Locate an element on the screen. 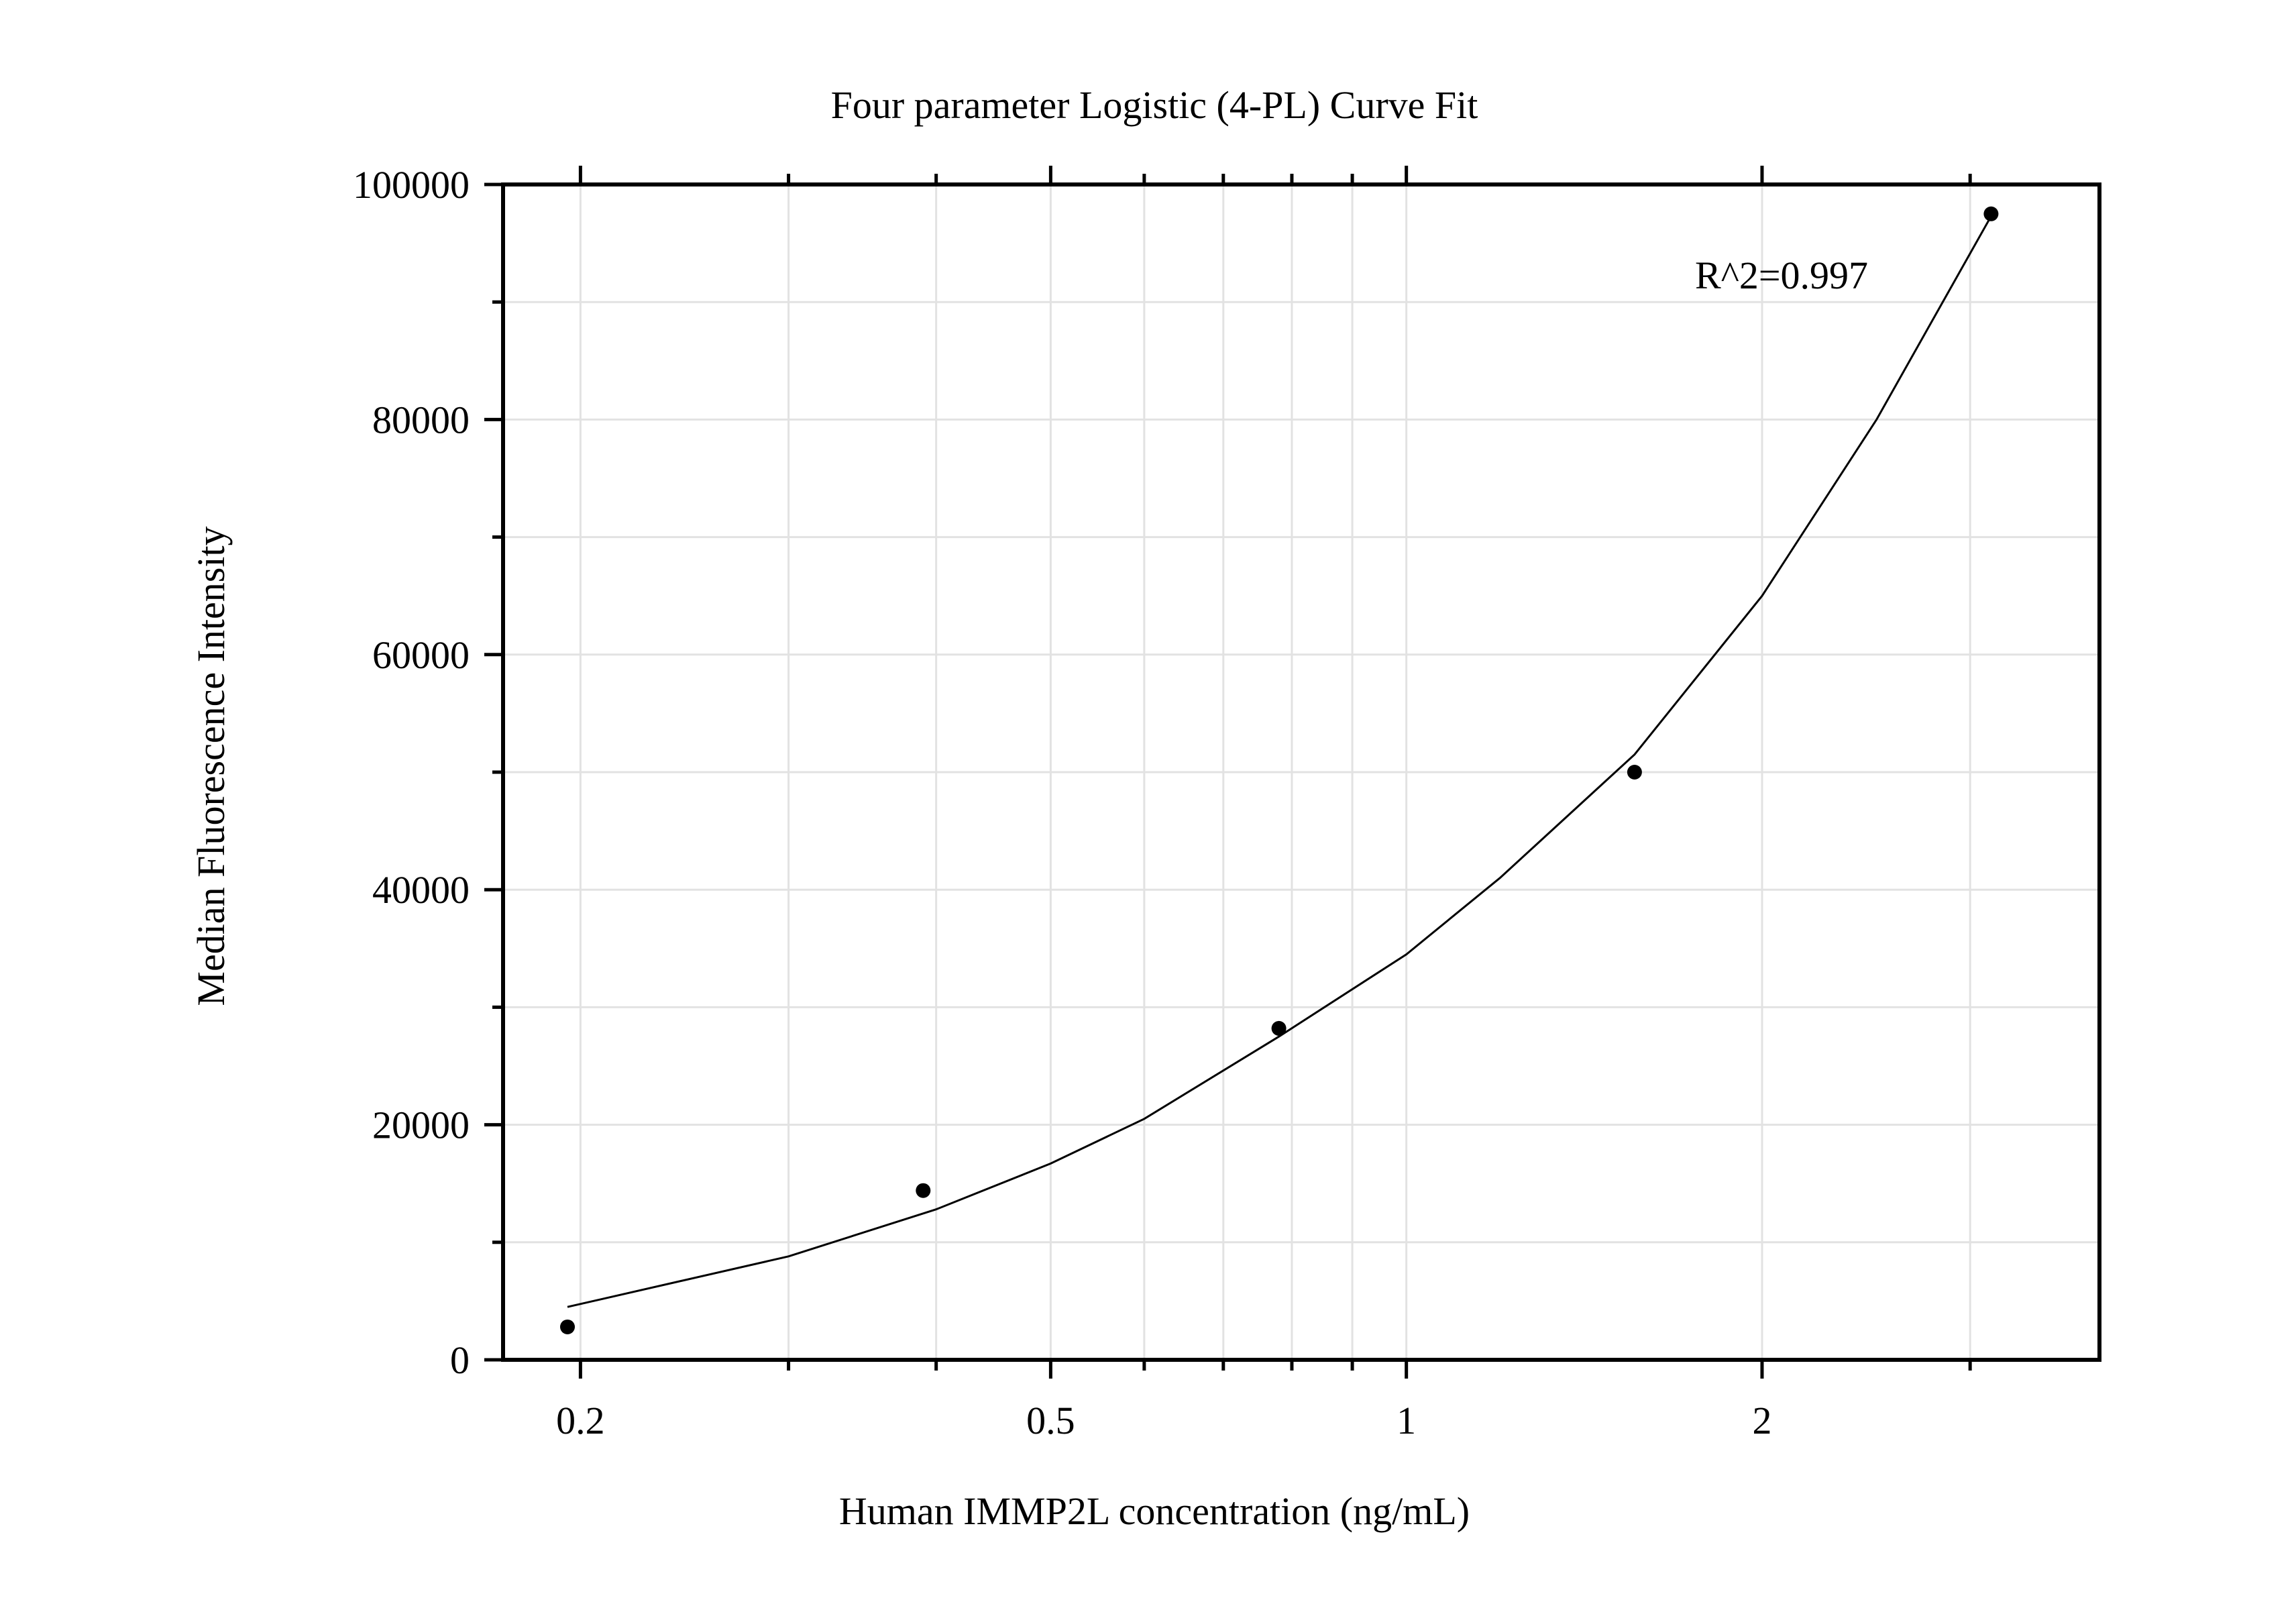 This screenshot has height=1604, width=2296. y-tick-label: 40000 is located at coordinates (421, 890).